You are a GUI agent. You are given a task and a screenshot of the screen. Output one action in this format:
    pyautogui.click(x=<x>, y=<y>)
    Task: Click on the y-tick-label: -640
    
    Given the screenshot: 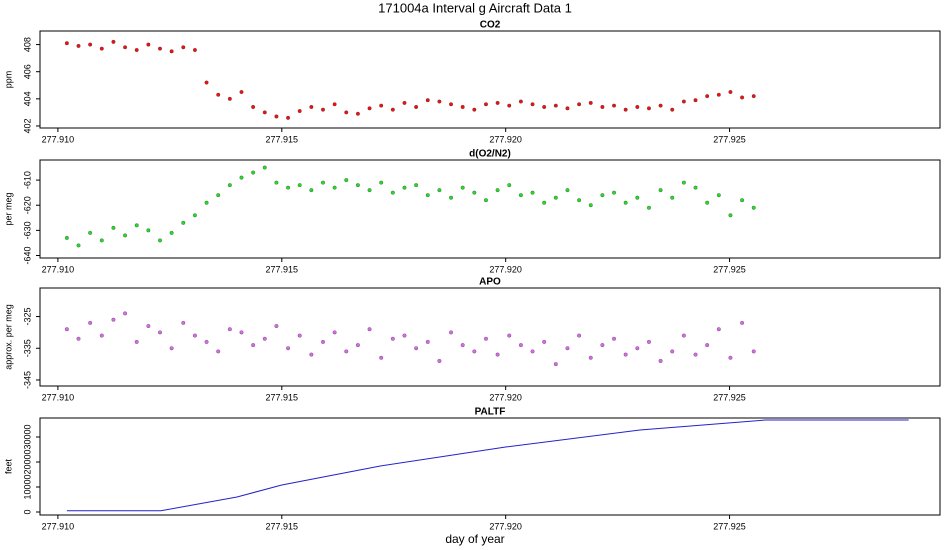 What is the action you would take?
    pyautogui.click(x=27, y=255)
    